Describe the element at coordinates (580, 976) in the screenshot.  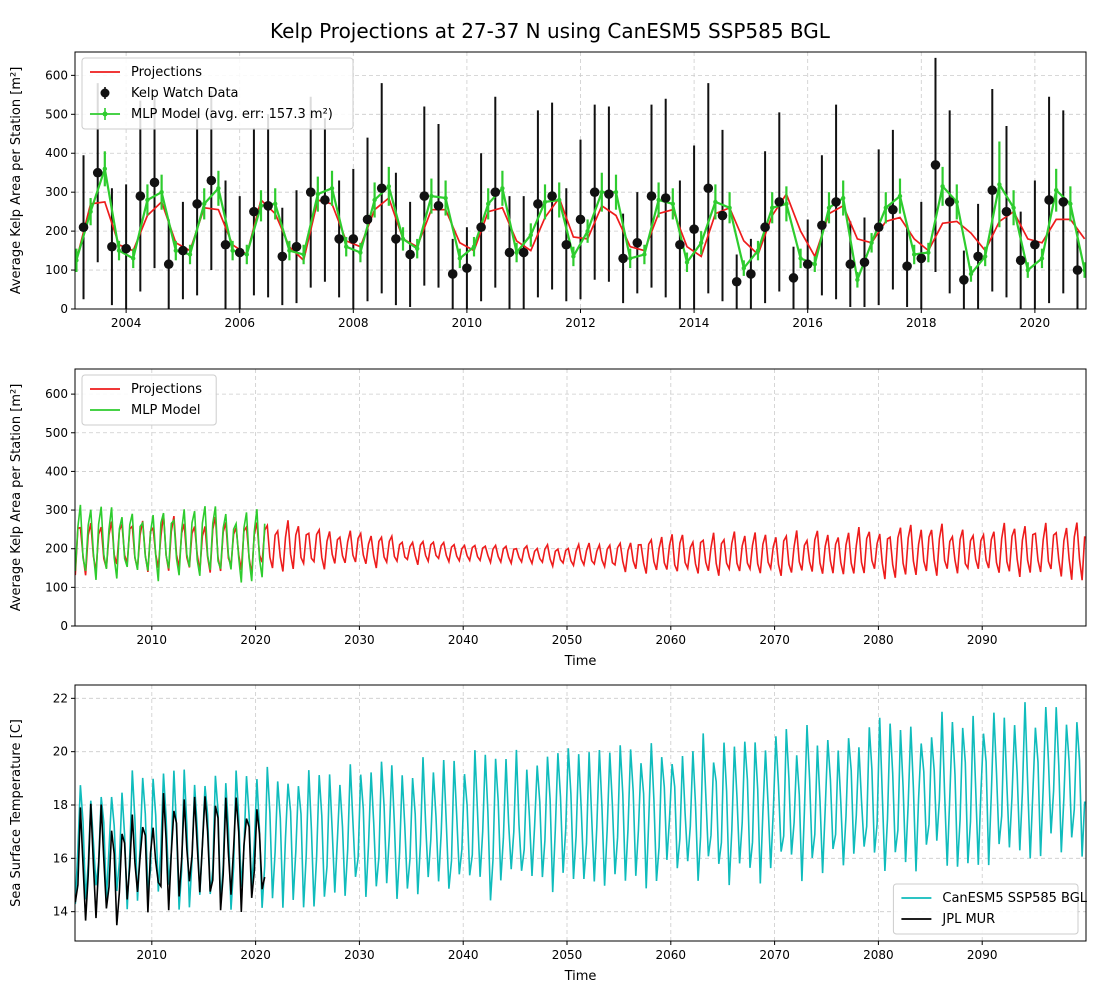
I see `bottom-x-axis-label: Time` at that location.